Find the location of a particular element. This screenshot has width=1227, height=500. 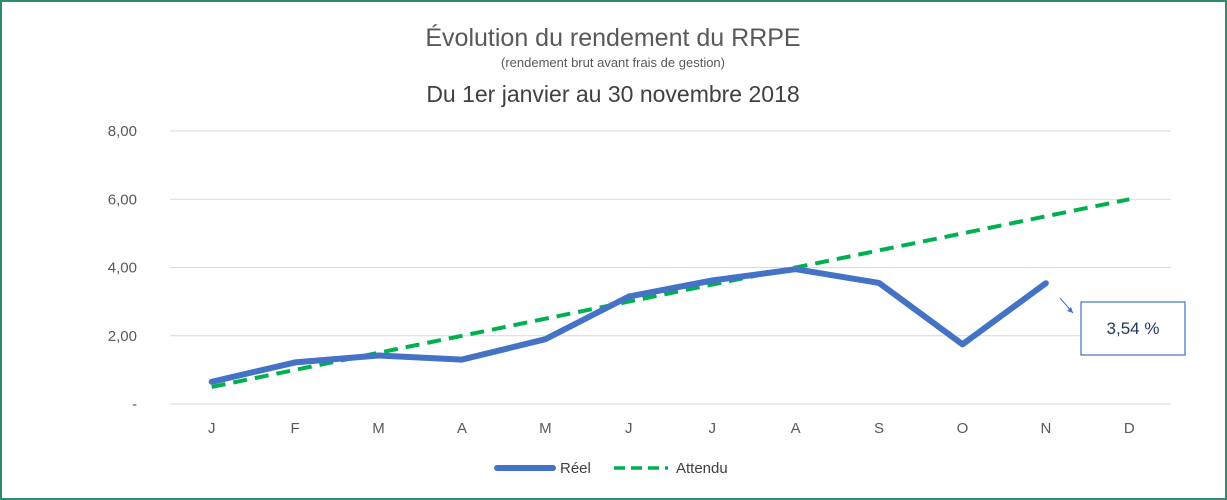

y-axis-tick-labels: - 2,00 4,00 6,00 8,00 is located at coordinates (122, 268).